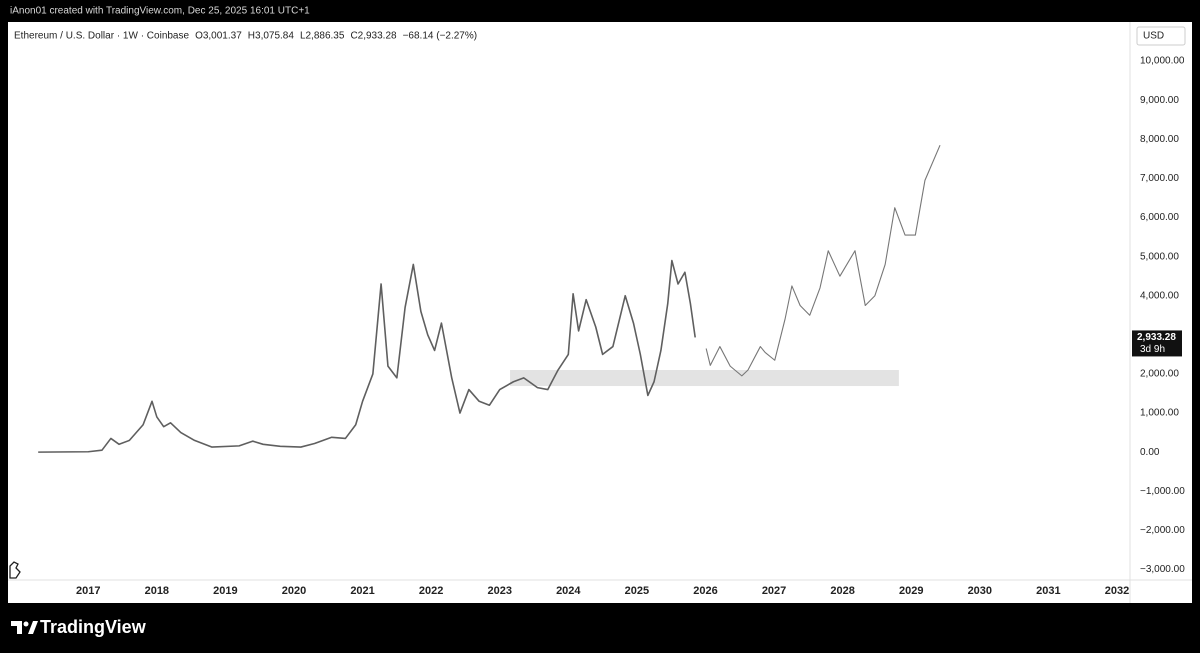 The width and height of the screenshot is (1200, 653). Describe the element at coordinates (225, 591) in the screenshot. I see `x-tick-label: 2019` at that location.